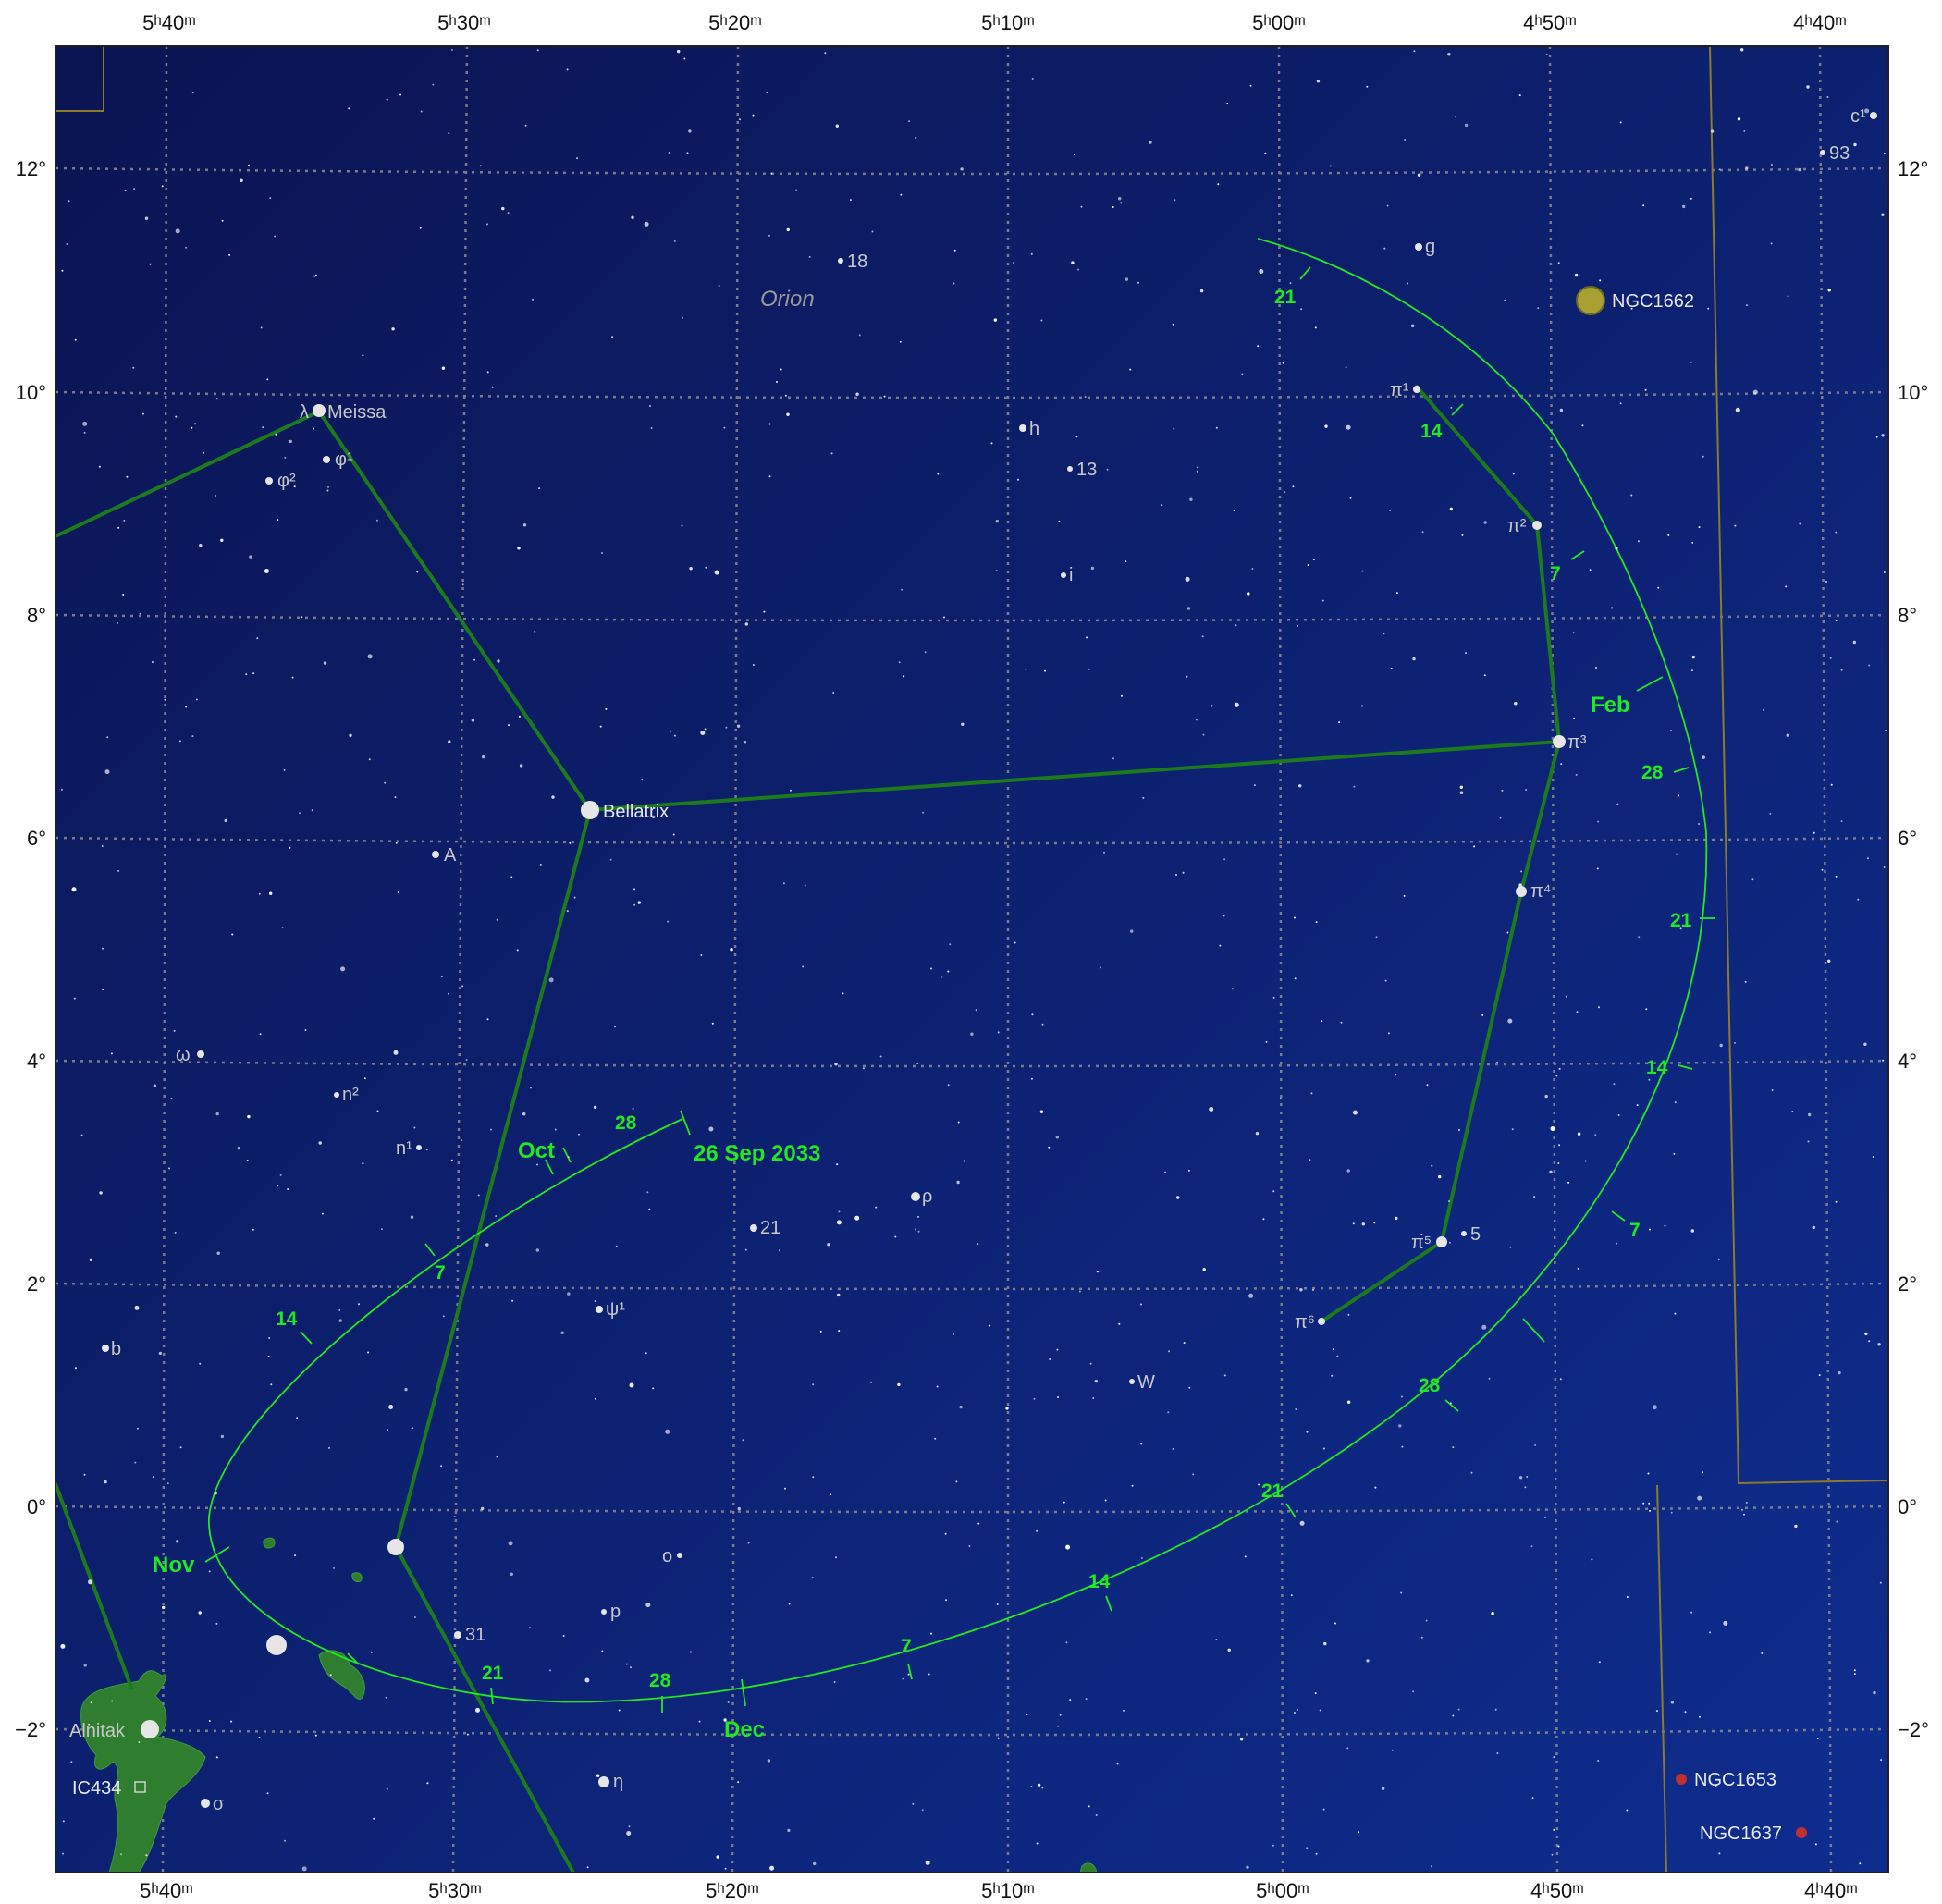 The width and height of the screenshot is (1942, 1904). Describe the element at coordinates (269, 481) in the screenshot. I see `star-phi2` at that location.